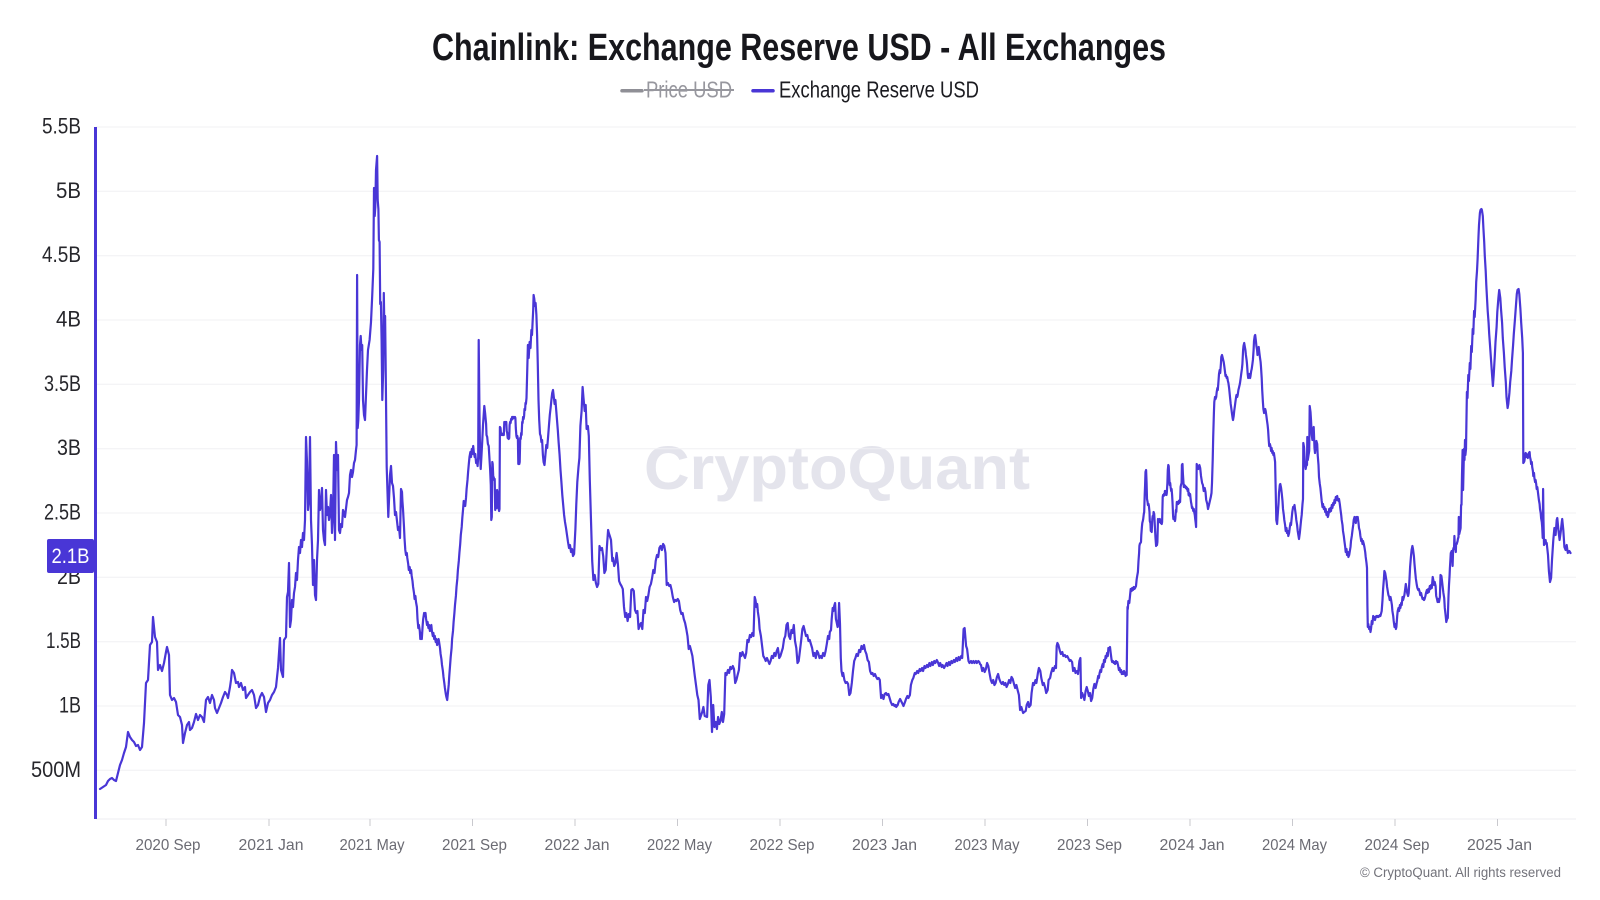  What do you see at coordinates (68, 319) in the screenshot?
I see `svg-text: 4B` at bounding box center [68, 319].